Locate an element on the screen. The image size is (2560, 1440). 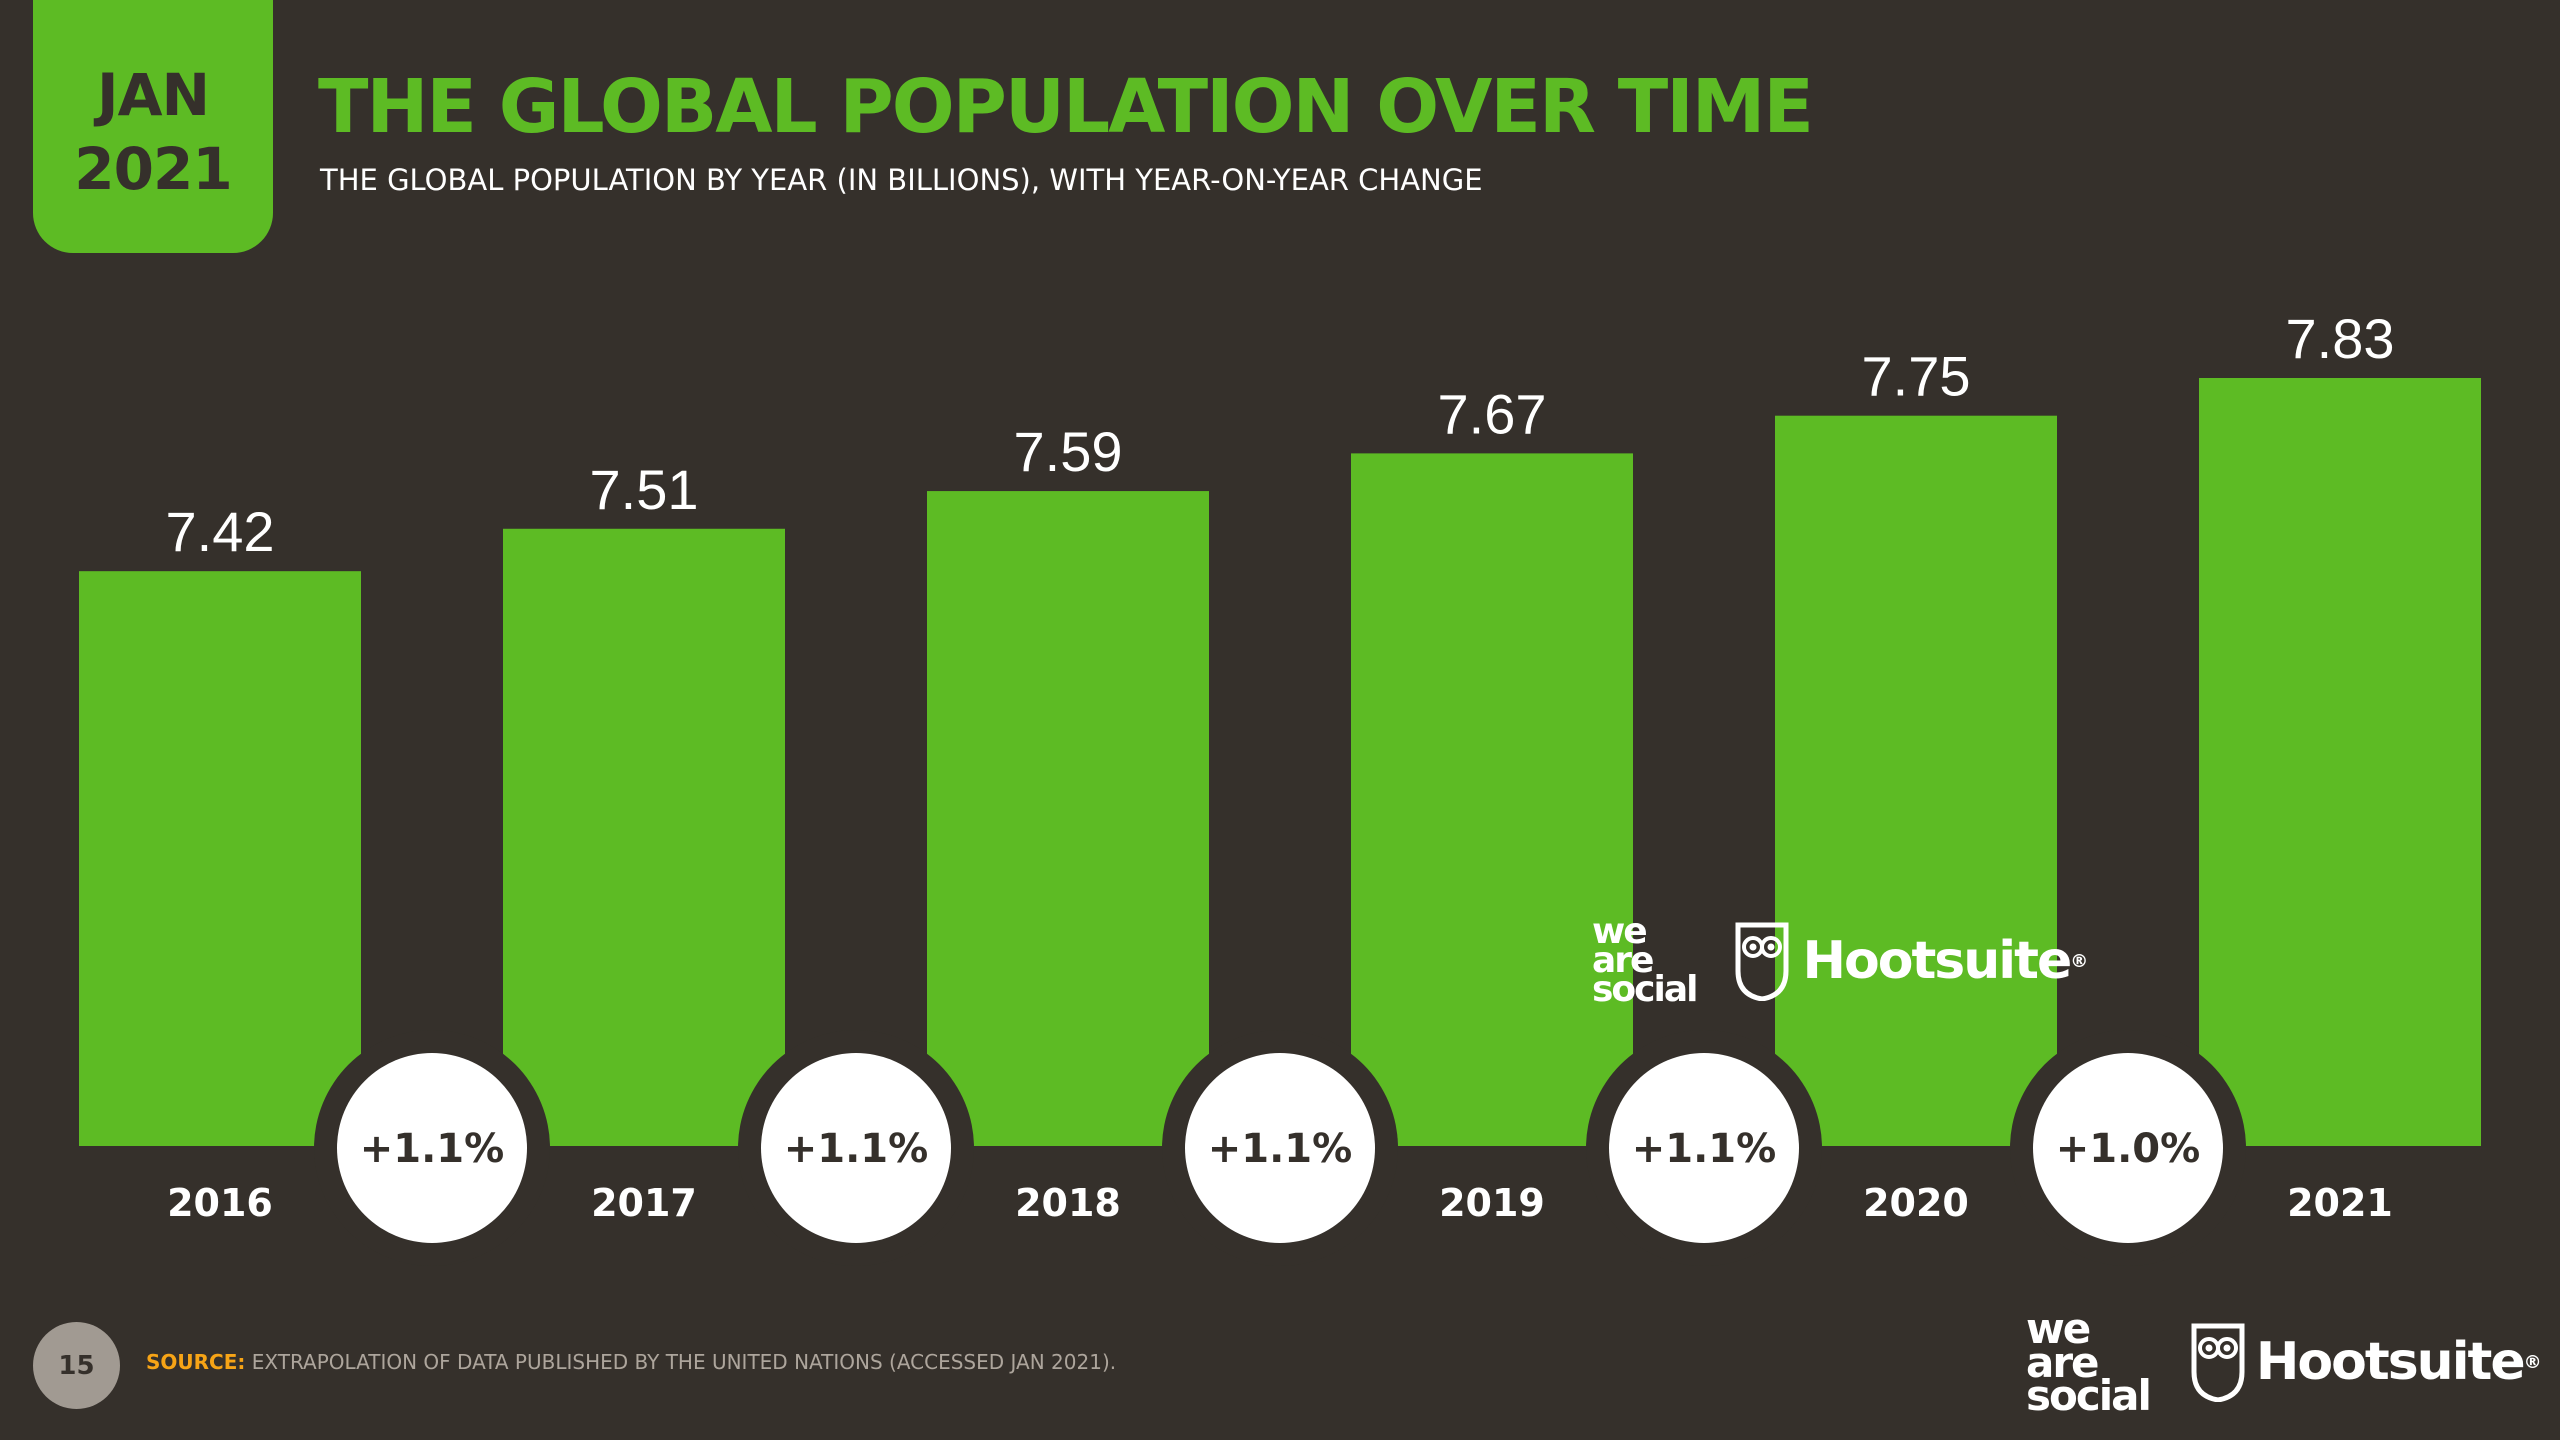
bar-2020 is located at coordinates (1916, 780).